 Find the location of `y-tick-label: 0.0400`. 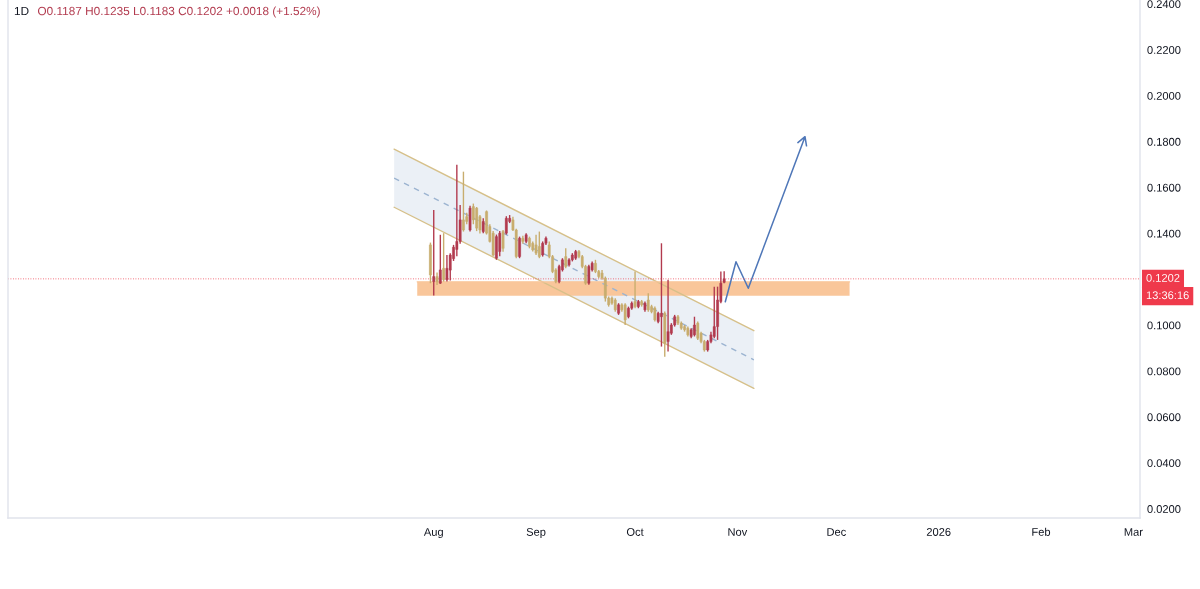

y-tick-label: 0.0400 is located at coordinates (1164, 463).